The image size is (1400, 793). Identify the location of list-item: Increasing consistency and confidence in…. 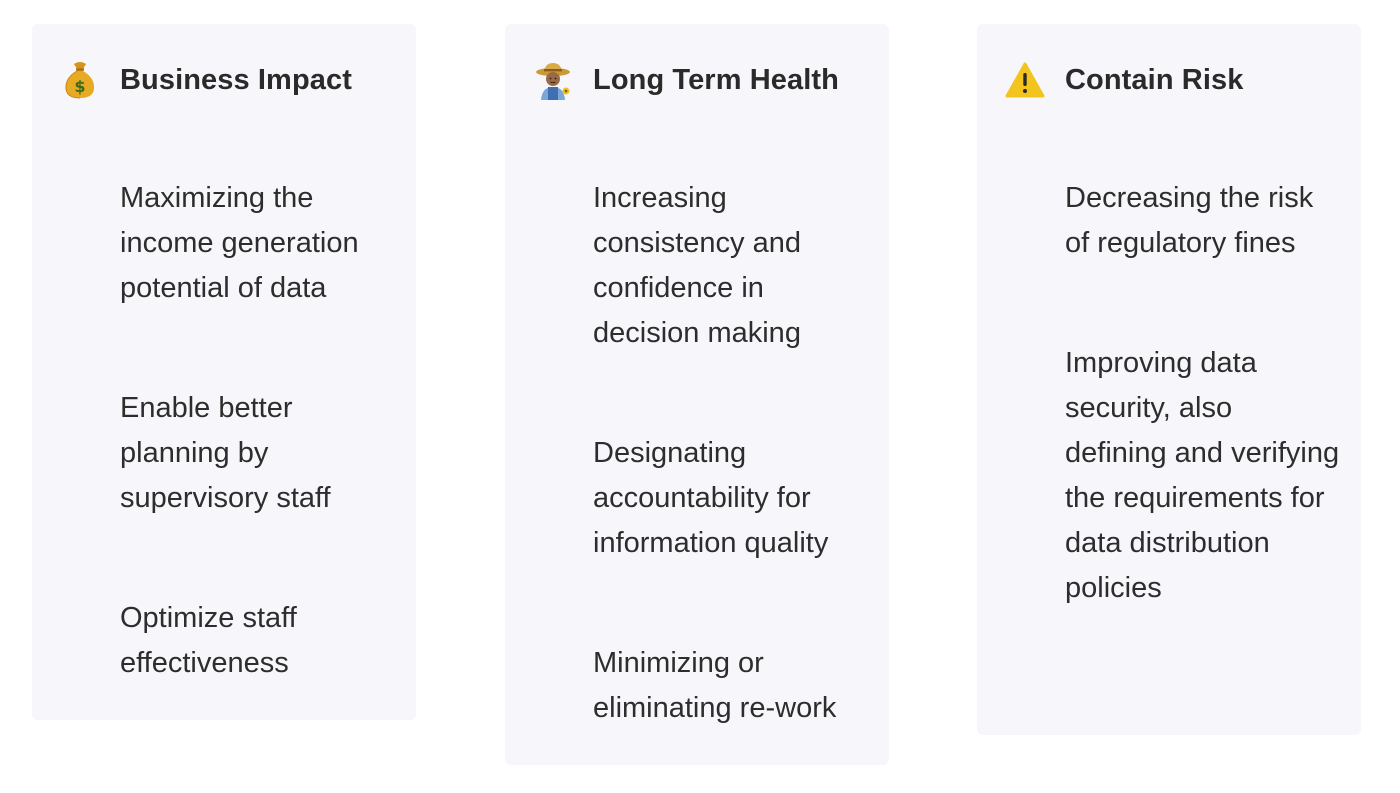
(697, 265).